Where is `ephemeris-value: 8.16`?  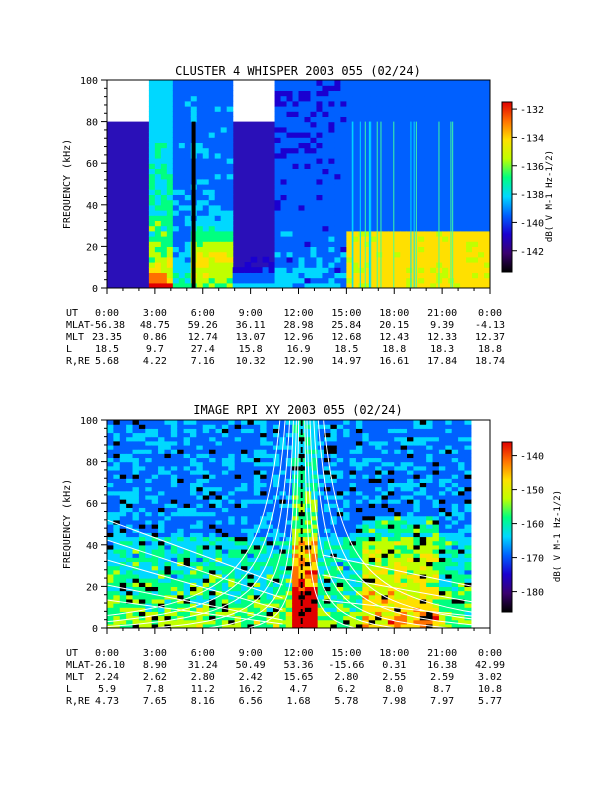
ephemeris-value: 8.16 is located at coordinates (203, 701).